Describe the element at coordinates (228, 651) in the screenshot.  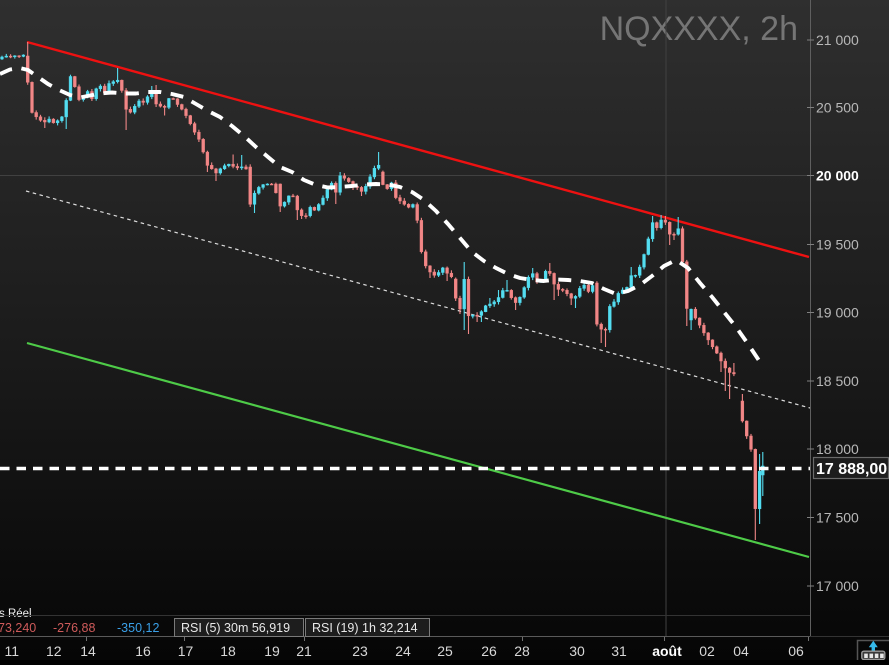
I see `svg-text: 18` at that location.